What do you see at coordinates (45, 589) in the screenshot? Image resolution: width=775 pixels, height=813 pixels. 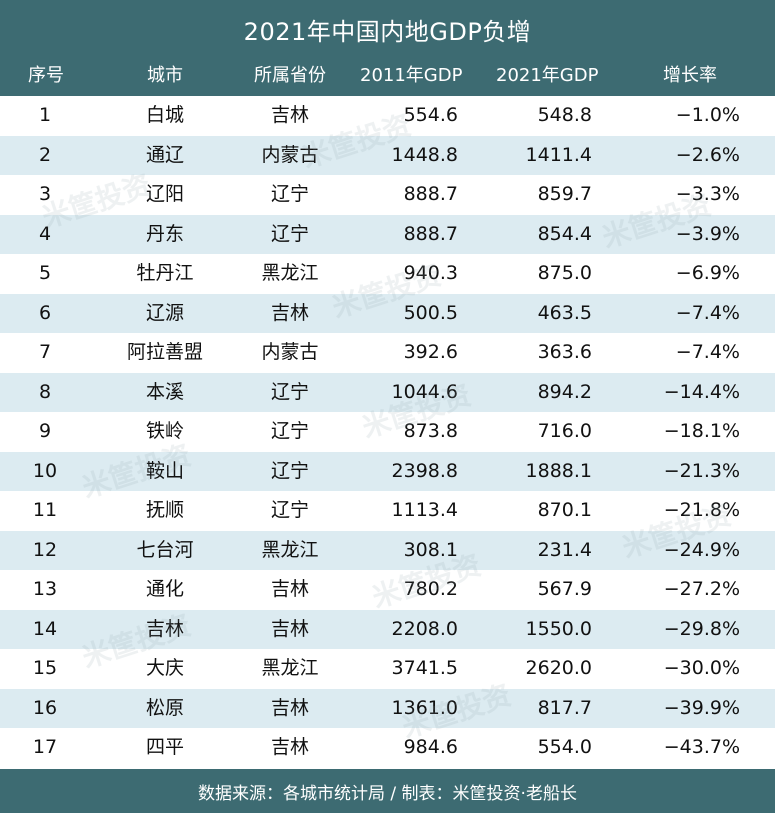 I see `cell-rank: 13` at bounding box center [45, 589].